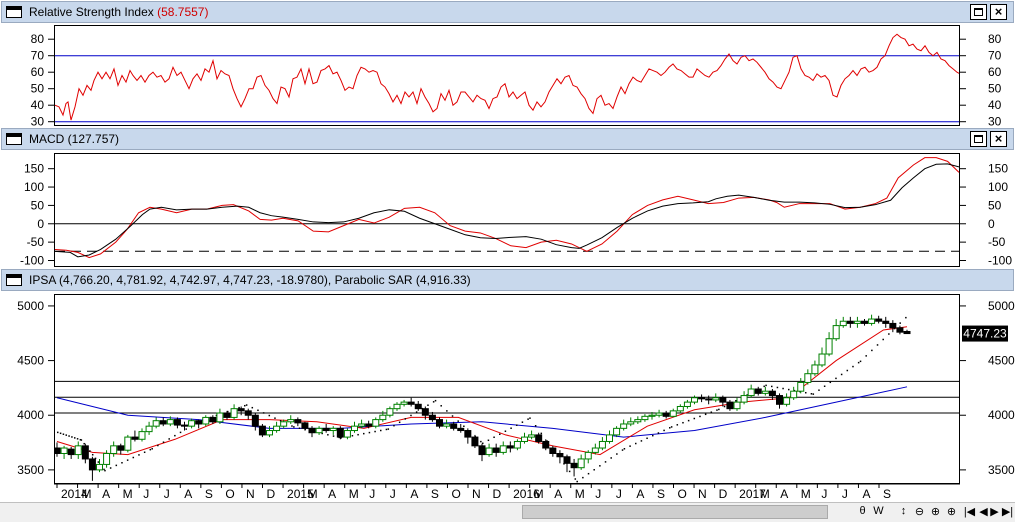  What do you see at coordinates (482, 412) in the screenshot?
I see `slow-moving-average` at bounding box center [482, 412].